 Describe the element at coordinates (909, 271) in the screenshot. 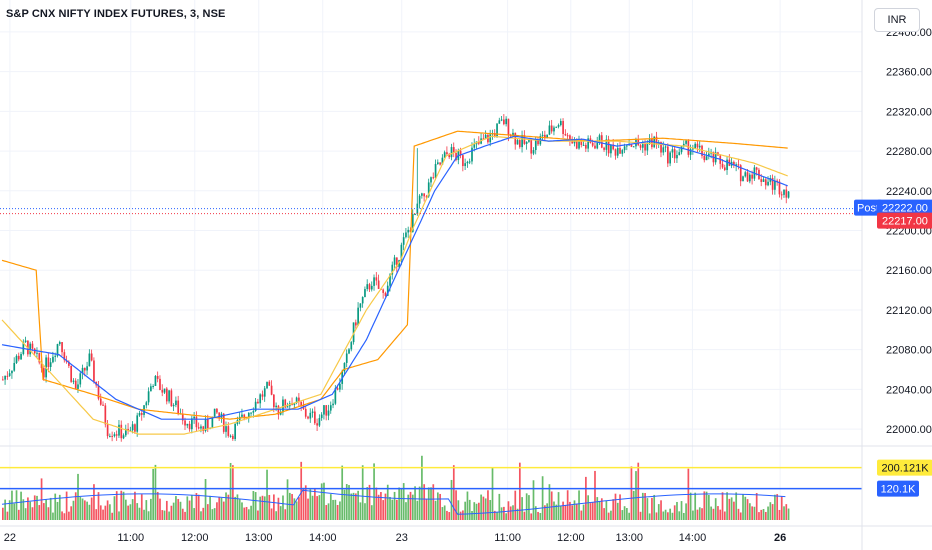

I see `y-tick-label: 22160.00` at that location.